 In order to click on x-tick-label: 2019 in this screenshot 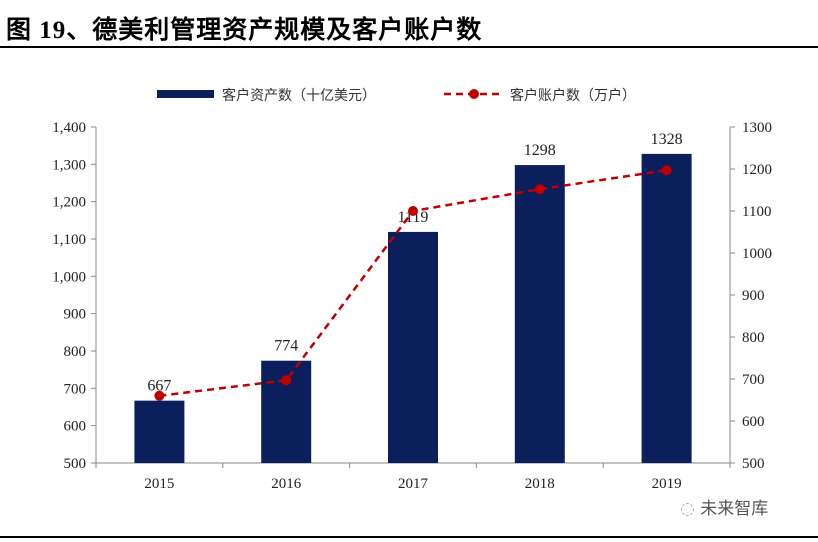, I will do `click(667, 484)`.